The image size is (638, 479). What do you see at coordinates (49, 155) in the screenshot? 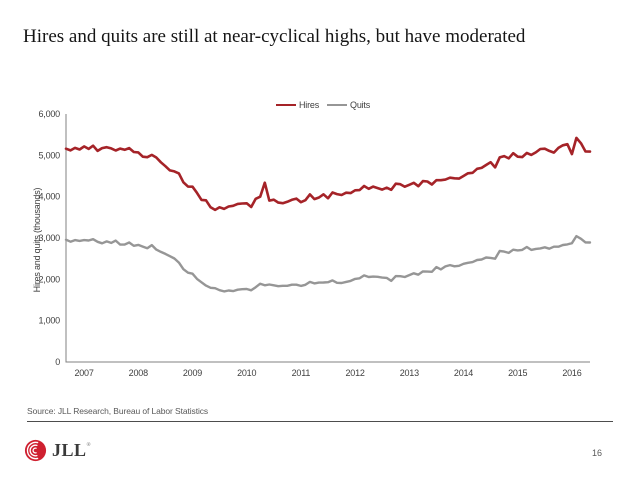
I see `y-tick-label: 5,000` at bounding box center [49, 155].